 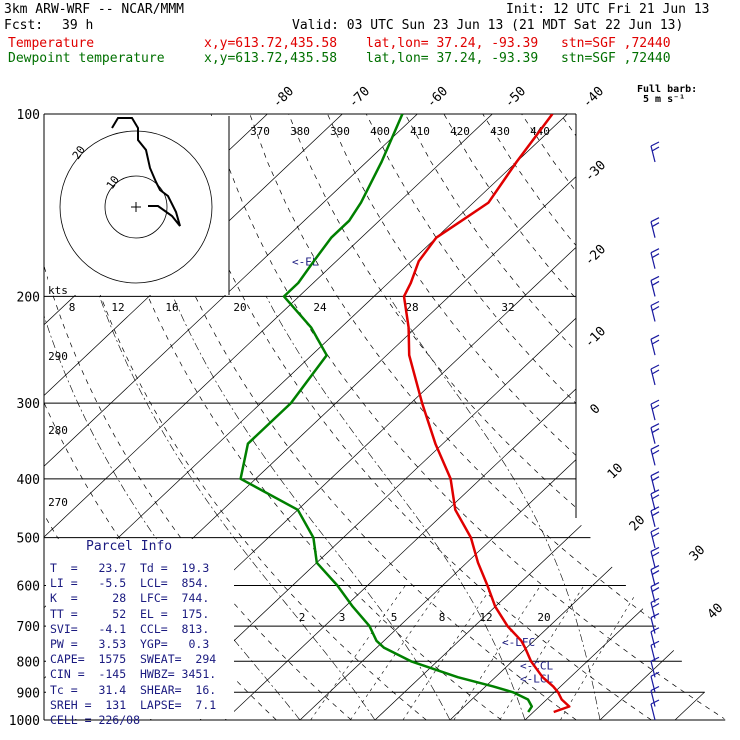 I want to click on lcl-marker: <-LCL, so click(x=536, y=678).